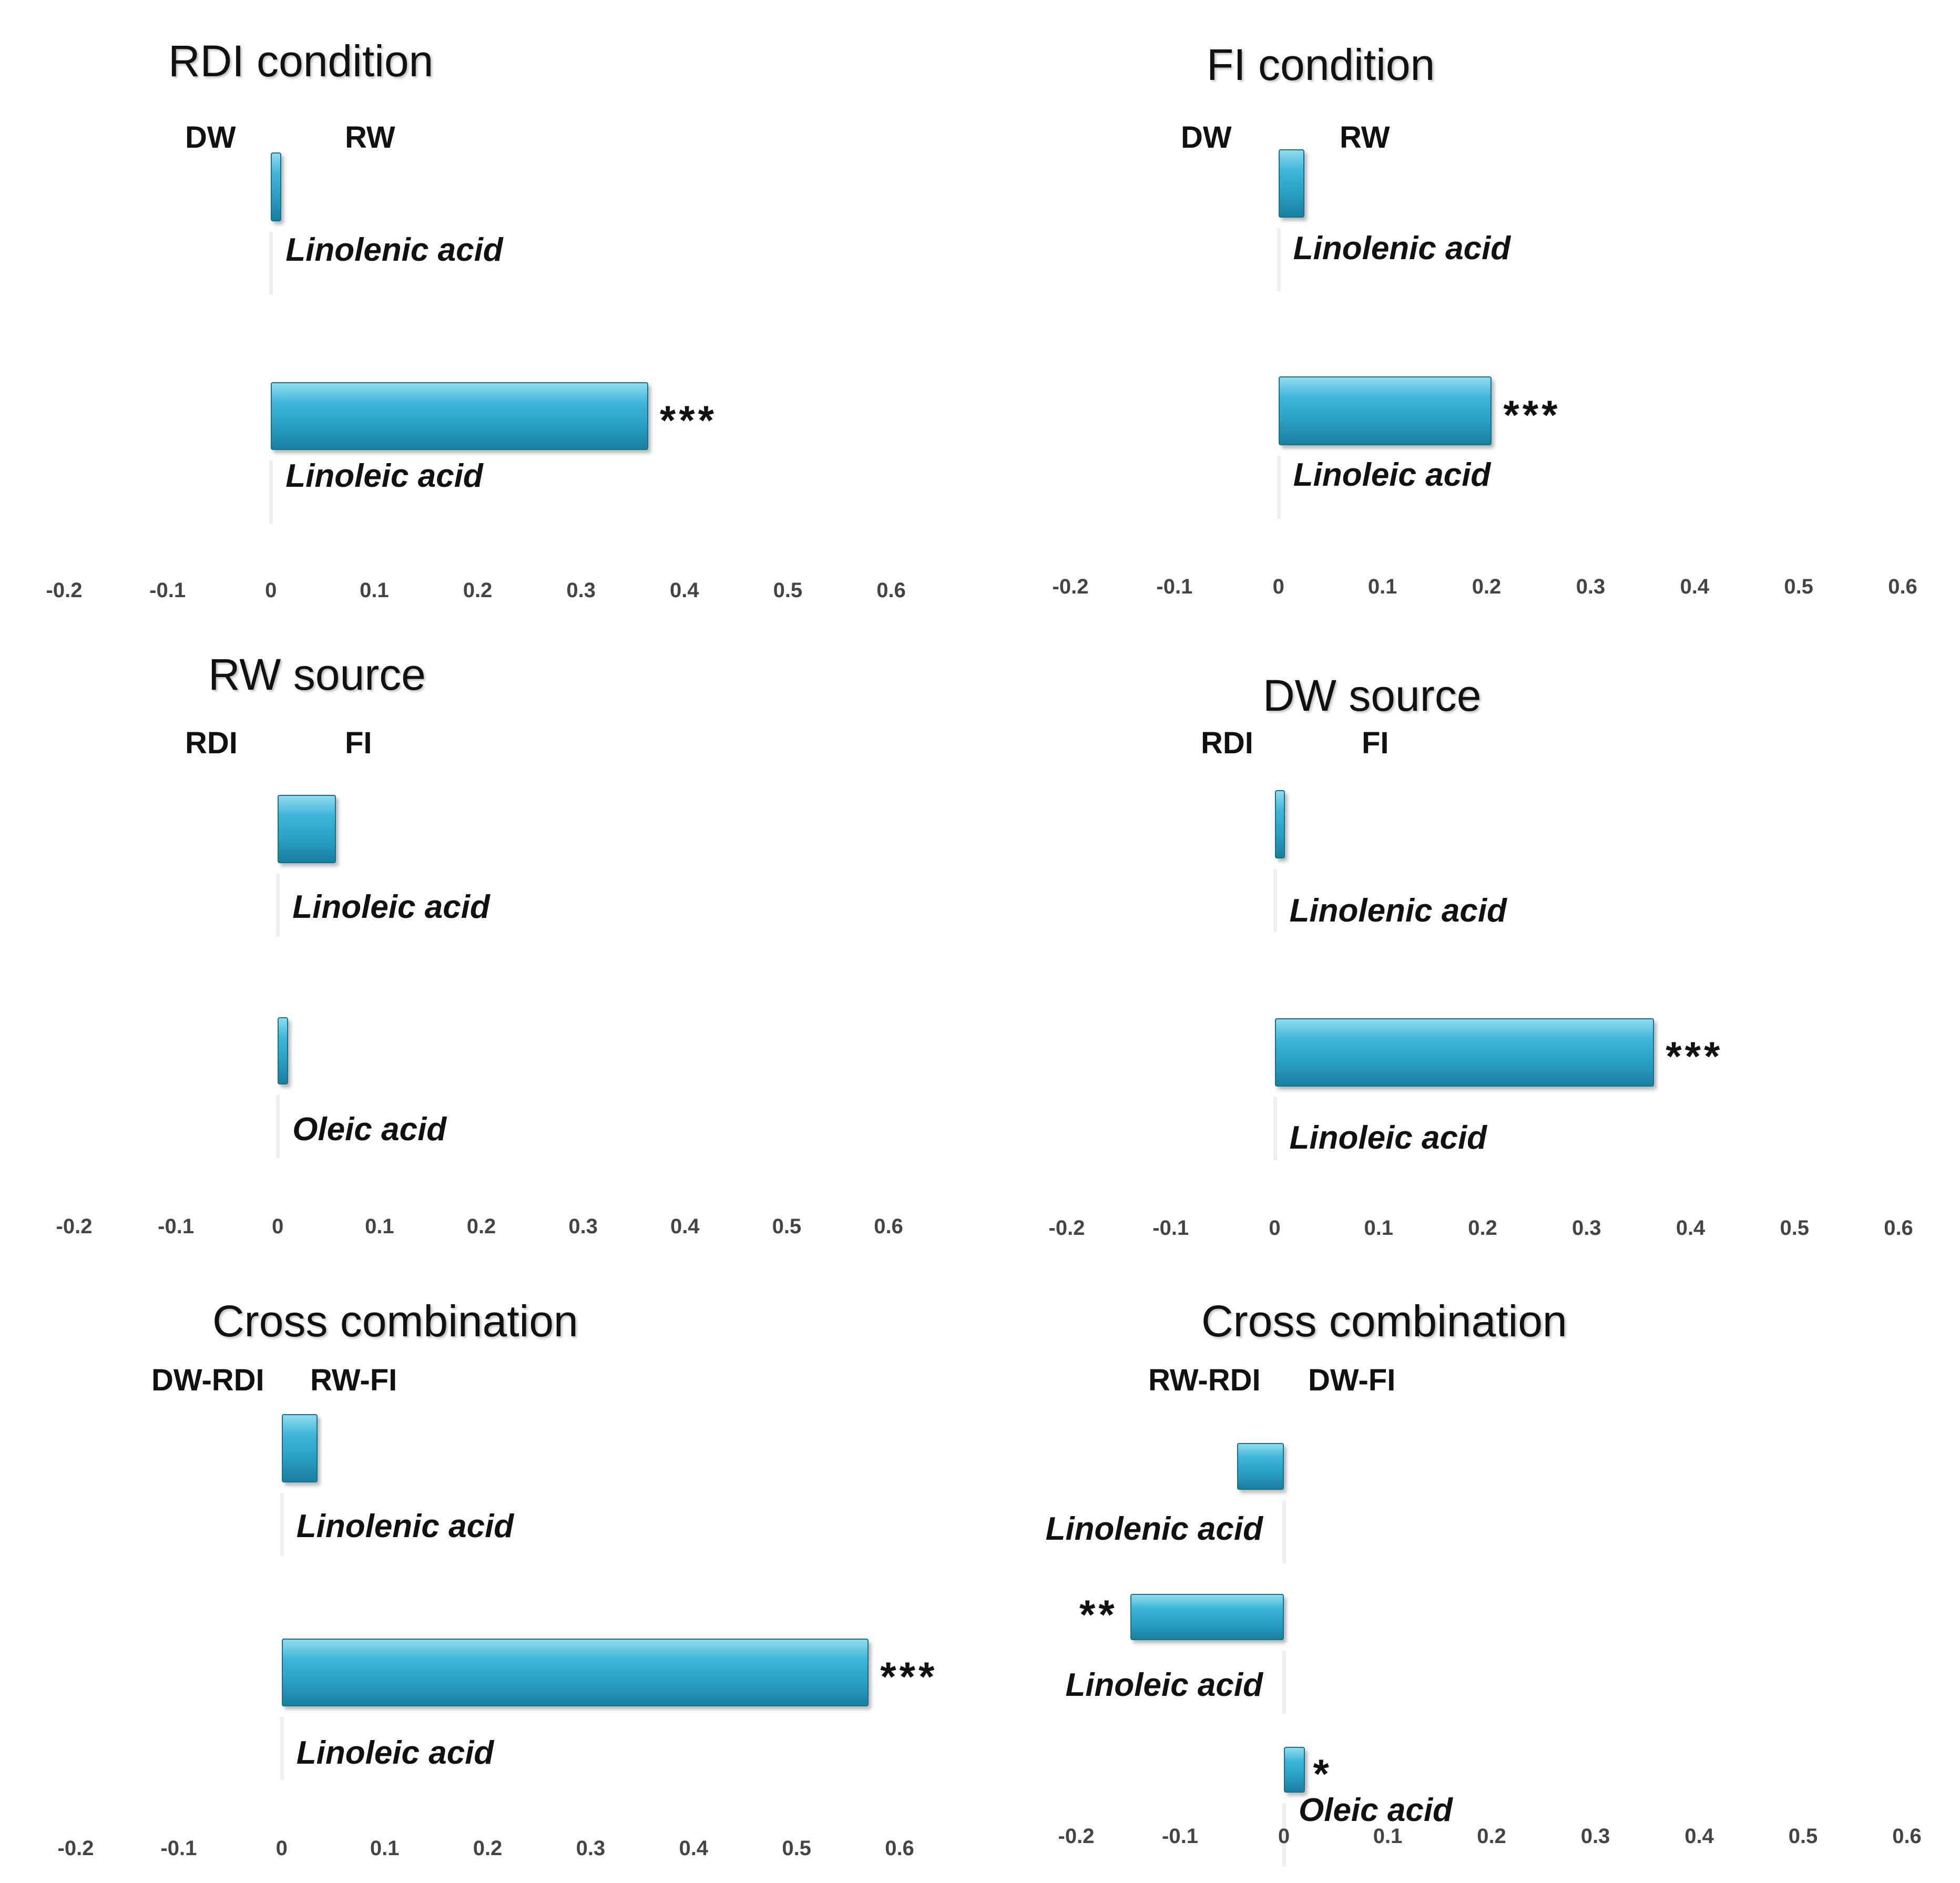 Image resolution: width=1960 pixels, height=1883 pixels. I want to click on group-label: DW-RDI, so click(207, 1380).